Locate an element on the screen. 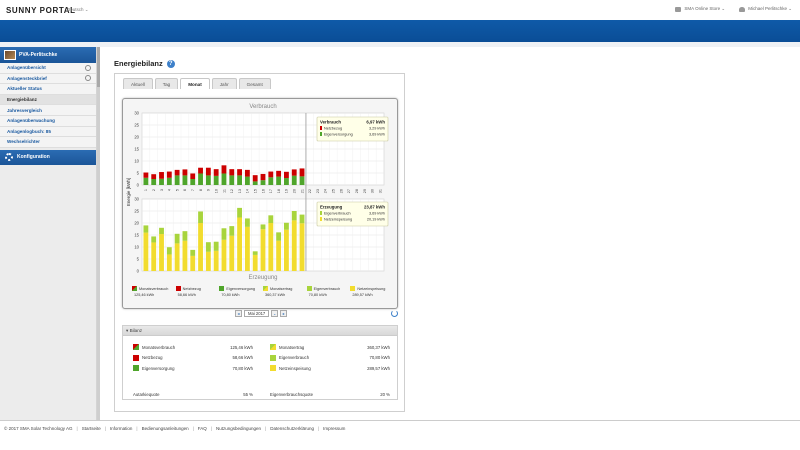 The image size is (800, 450). legend-monatsertrag: Monatsertrag 360,37 kWh is located at coordinates (283, 296).